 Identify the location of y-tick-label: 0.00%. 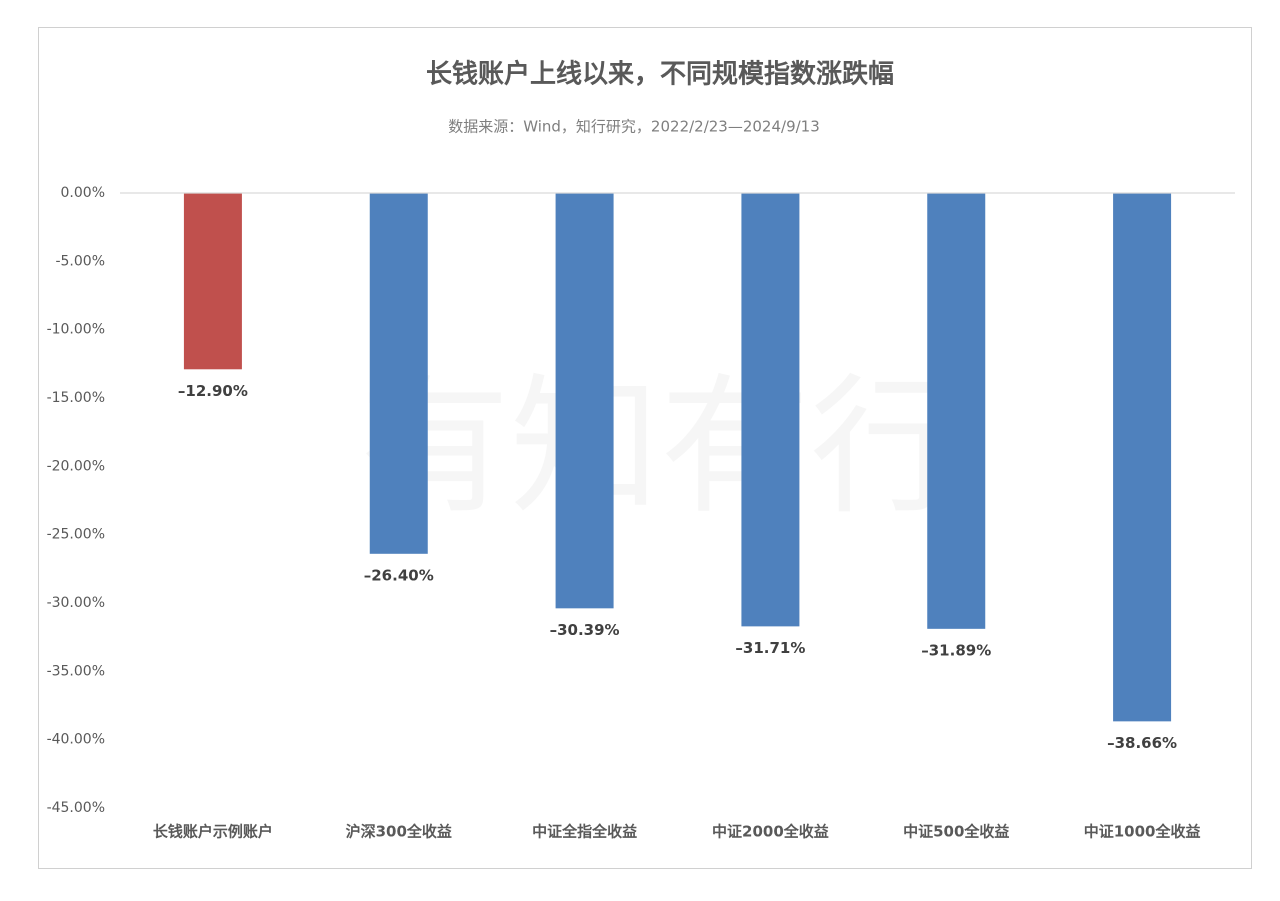
(83, 193).